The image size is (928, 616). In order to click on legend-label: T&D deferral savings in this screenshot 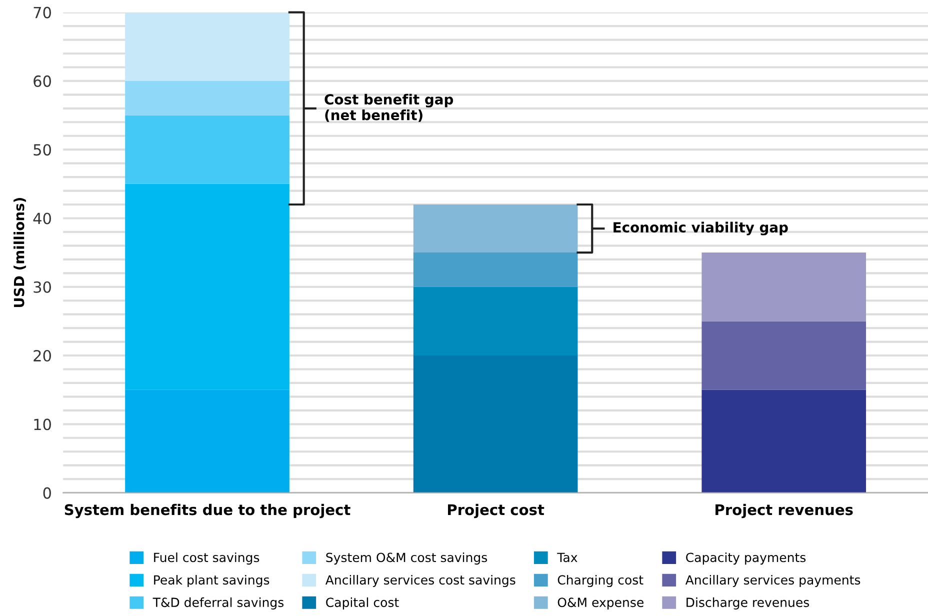, I will do `click(218, 603)`.